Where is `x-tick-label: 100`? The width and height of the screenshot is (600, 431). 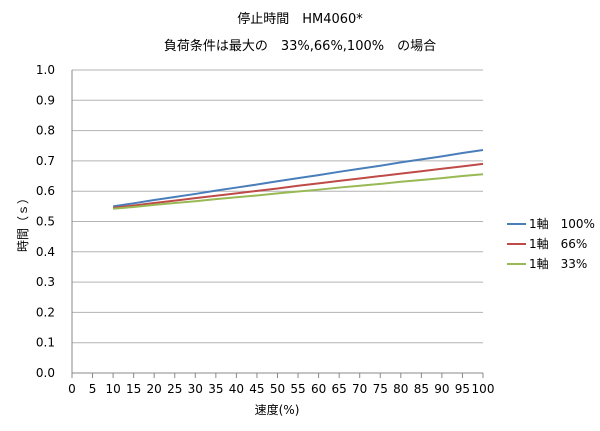 x-tick-label: 100 is located at coordinates (483, 389).